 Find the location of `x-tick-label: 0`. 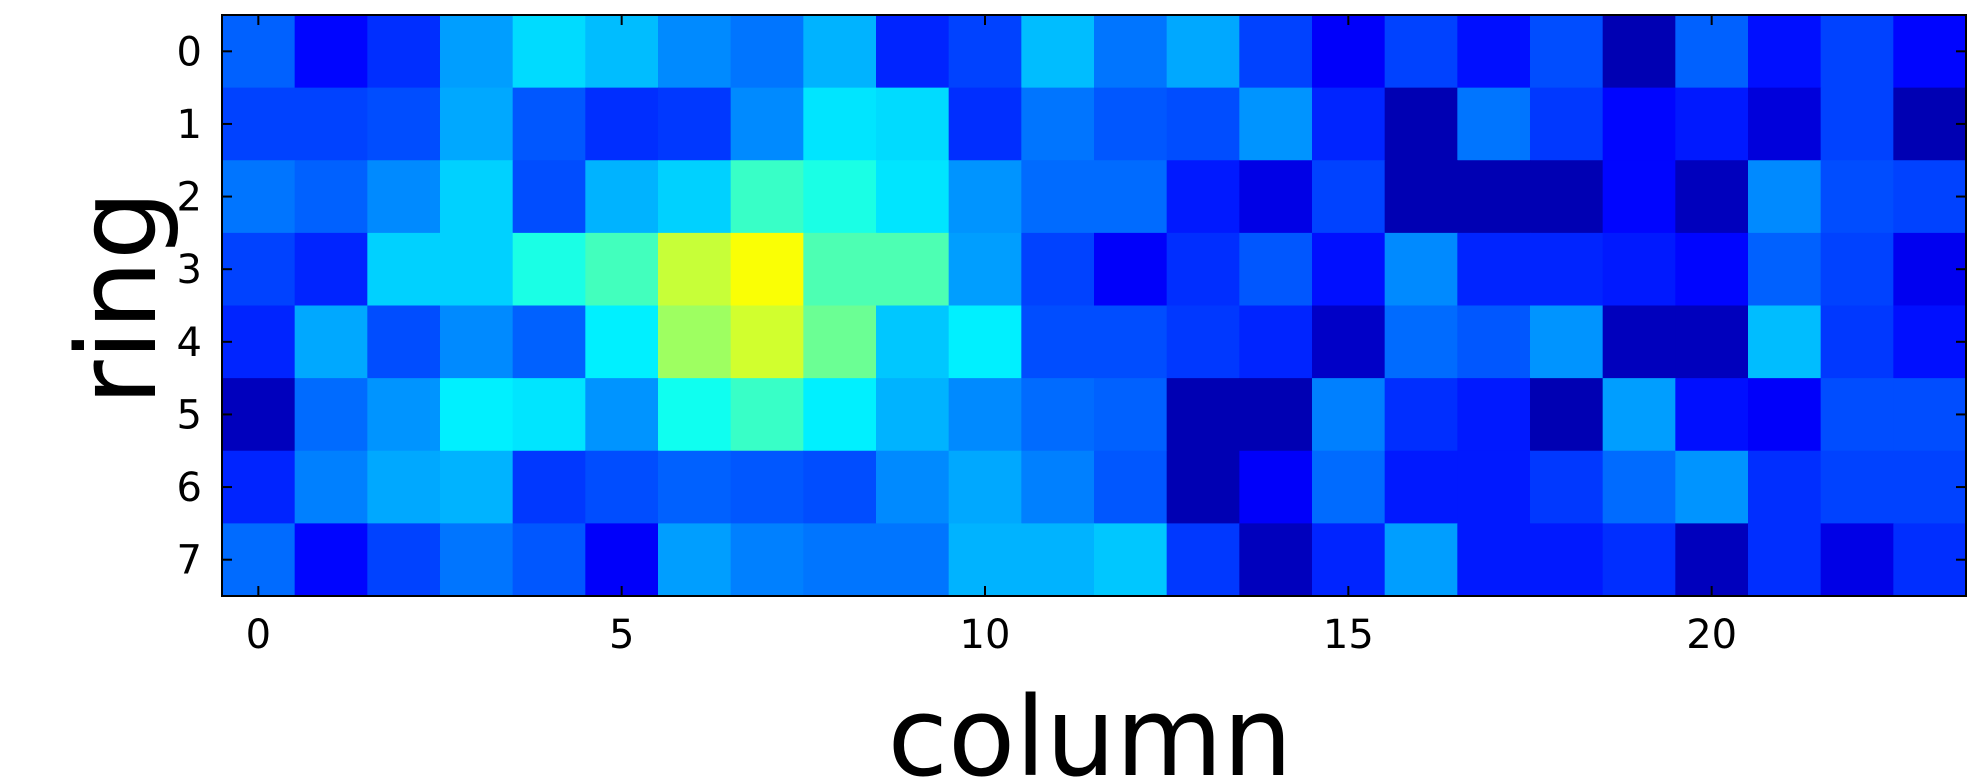

x-tick-label: 0 is located at coordinates (258, 635).